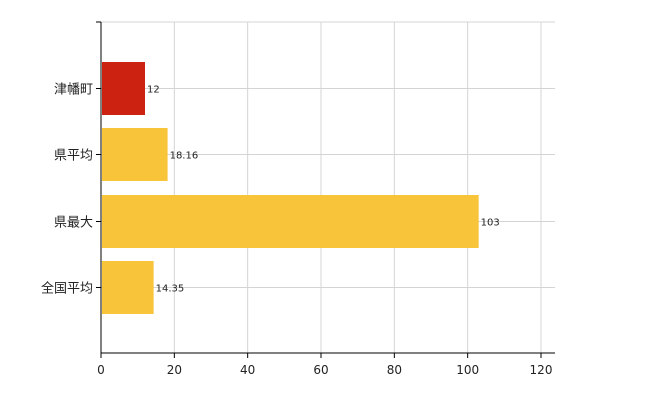 This screenshot has width=650, height=404. I want to click on data-label: 14.35, so click(170, 289).